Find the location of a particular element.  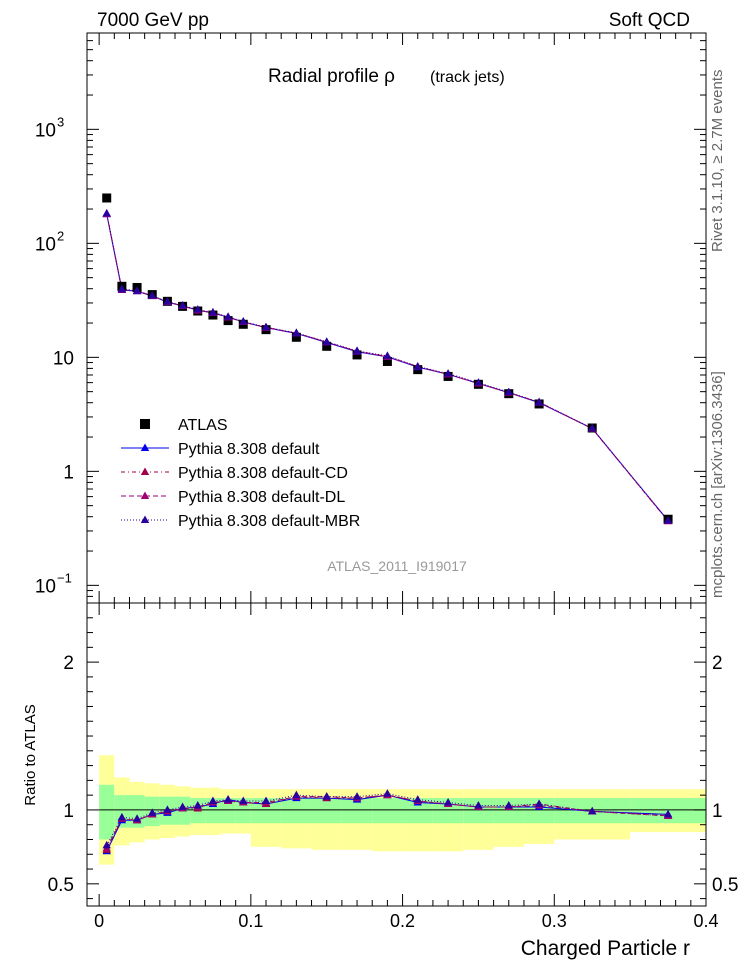

header-left: 7000 GeV pp is located at coordinates (153, 20).